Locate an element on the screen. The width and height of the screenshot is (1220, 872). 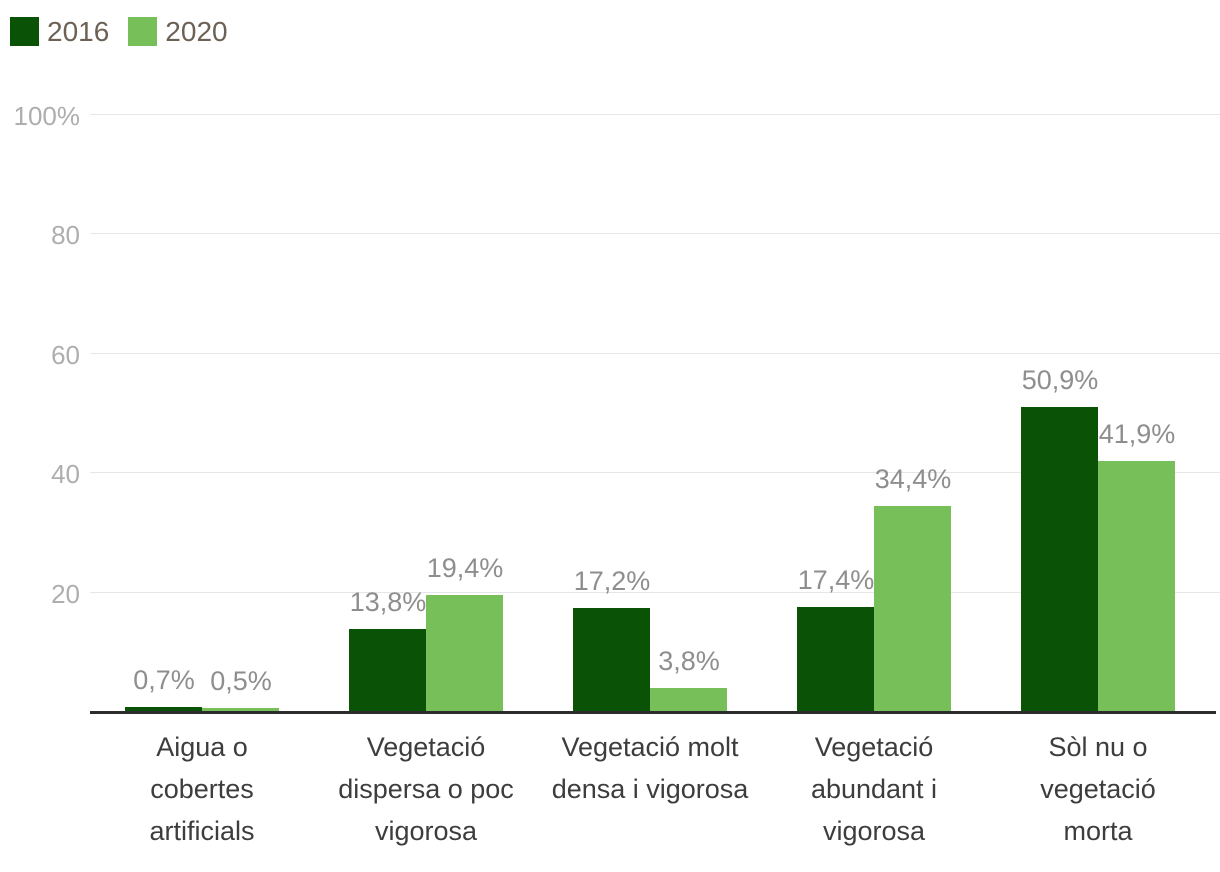
y-axis-tick-label: 60 is located at coordinates (65, 355).